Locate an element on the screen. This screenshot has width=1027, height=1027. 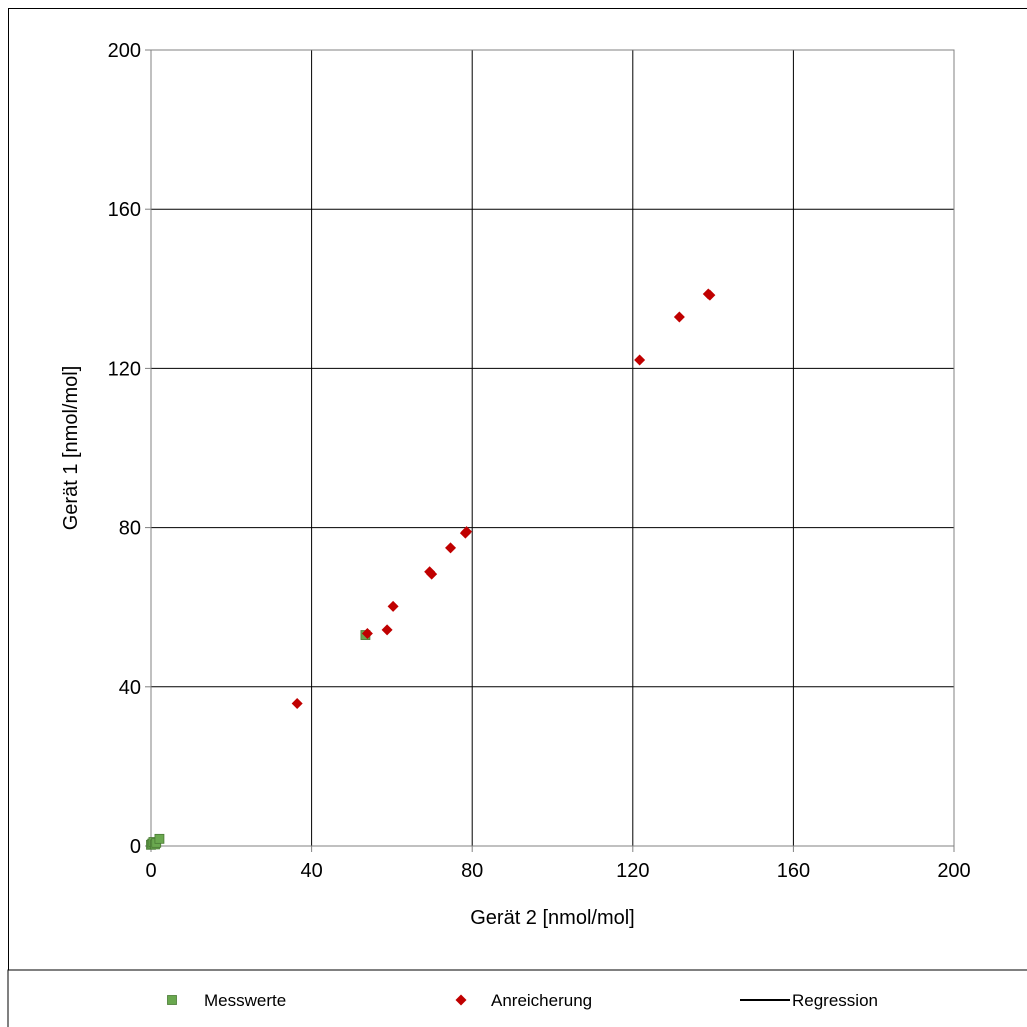
x-tick-label: 120 is located at coordinates (632, 871).